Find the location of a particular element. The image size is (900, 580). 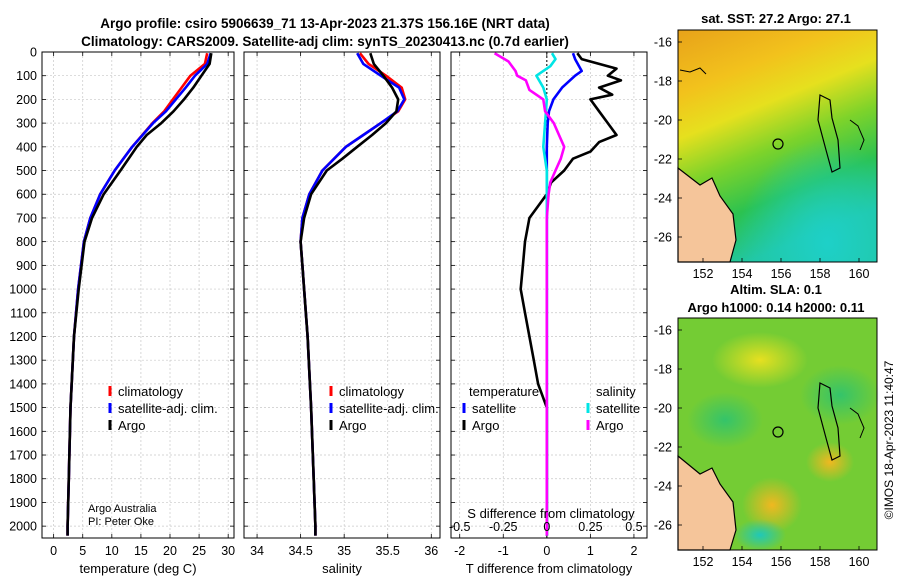

sla-map-title-line1: Altim. SLA: 0.1 is located at coordinates (776, 289).